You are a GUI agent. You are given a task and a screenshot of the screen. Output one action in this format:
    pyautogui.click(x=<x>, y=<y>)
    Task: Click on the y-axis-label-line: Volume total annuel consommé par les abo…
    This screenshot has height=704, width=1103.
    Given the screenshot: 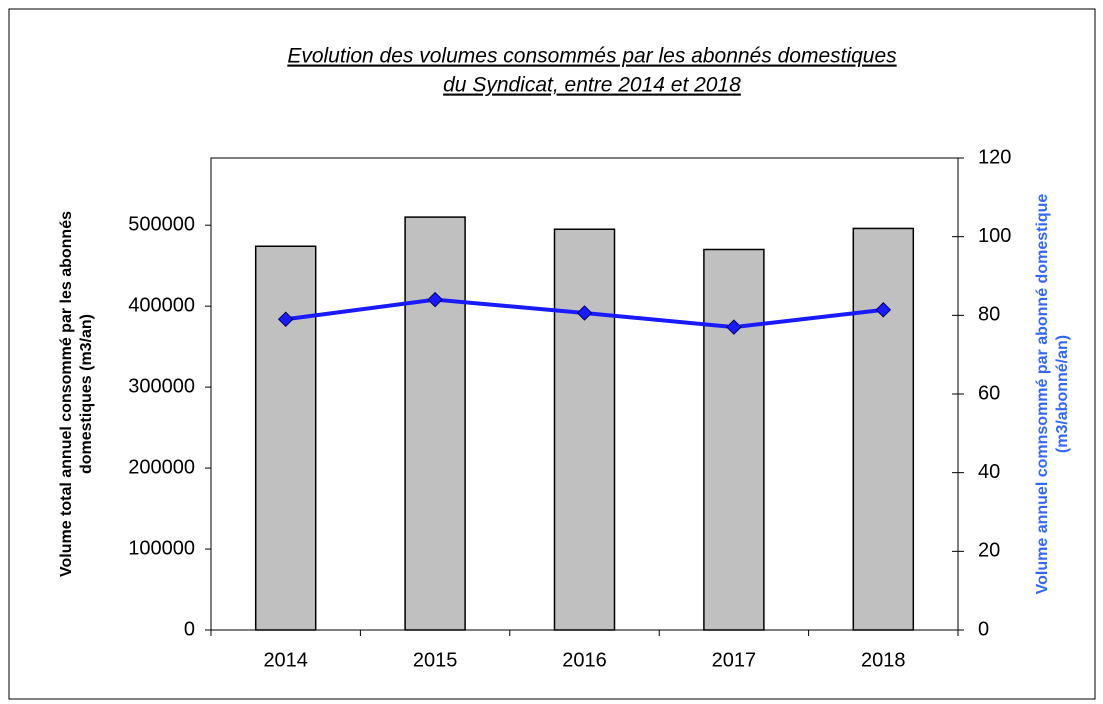 What is the action you would take?
    pyautogui.click(x=66, y=394)
    